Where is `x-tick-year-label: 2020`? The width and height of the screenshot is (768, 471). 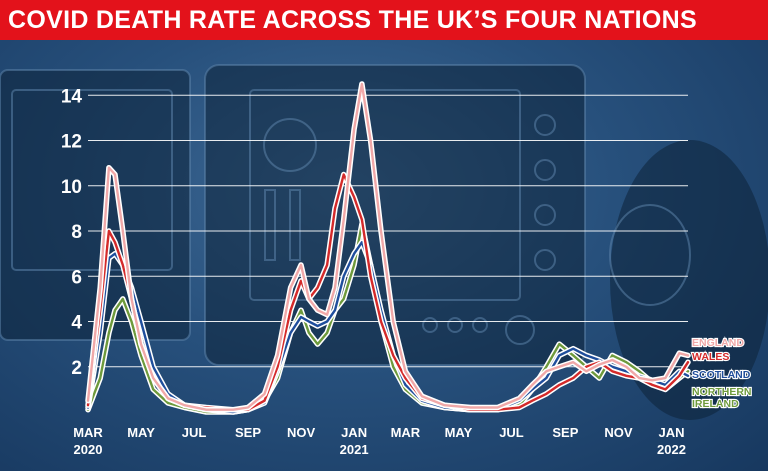
x-tick-year-label: 2020 is located at coordinates (88, 449).